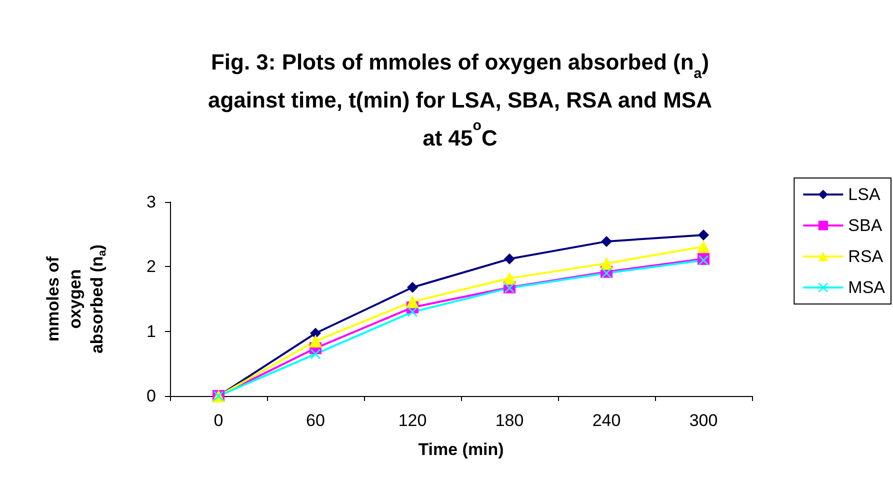 The image size is (893, 482). Describe the element at coordinates (151, 202) in the screenshot. I see `y-tick-label: 3` at that location.